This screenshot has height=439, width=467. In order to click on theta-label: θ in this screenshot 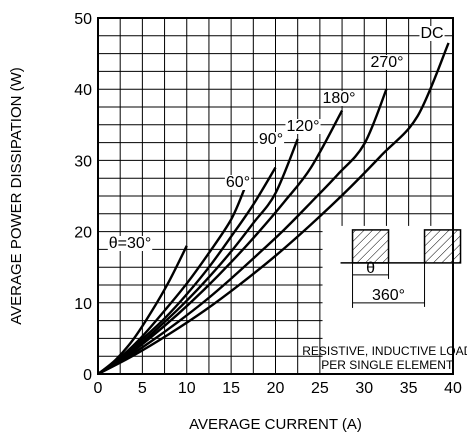, I will do `click(370, 268)`.